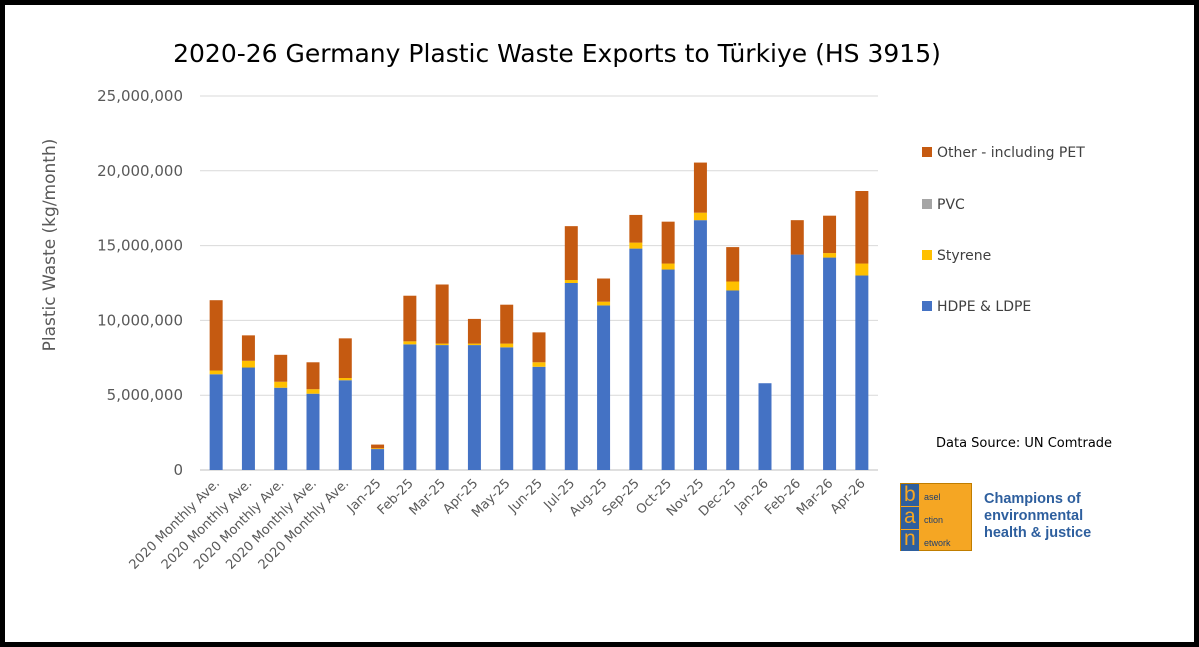 The height and width of the screenshot is (647, 1199). What do you see at coordinates (984, 307) in the screenshot?
I see `legend-label: HDPE & LDPE` at bounding box center [984, 307].